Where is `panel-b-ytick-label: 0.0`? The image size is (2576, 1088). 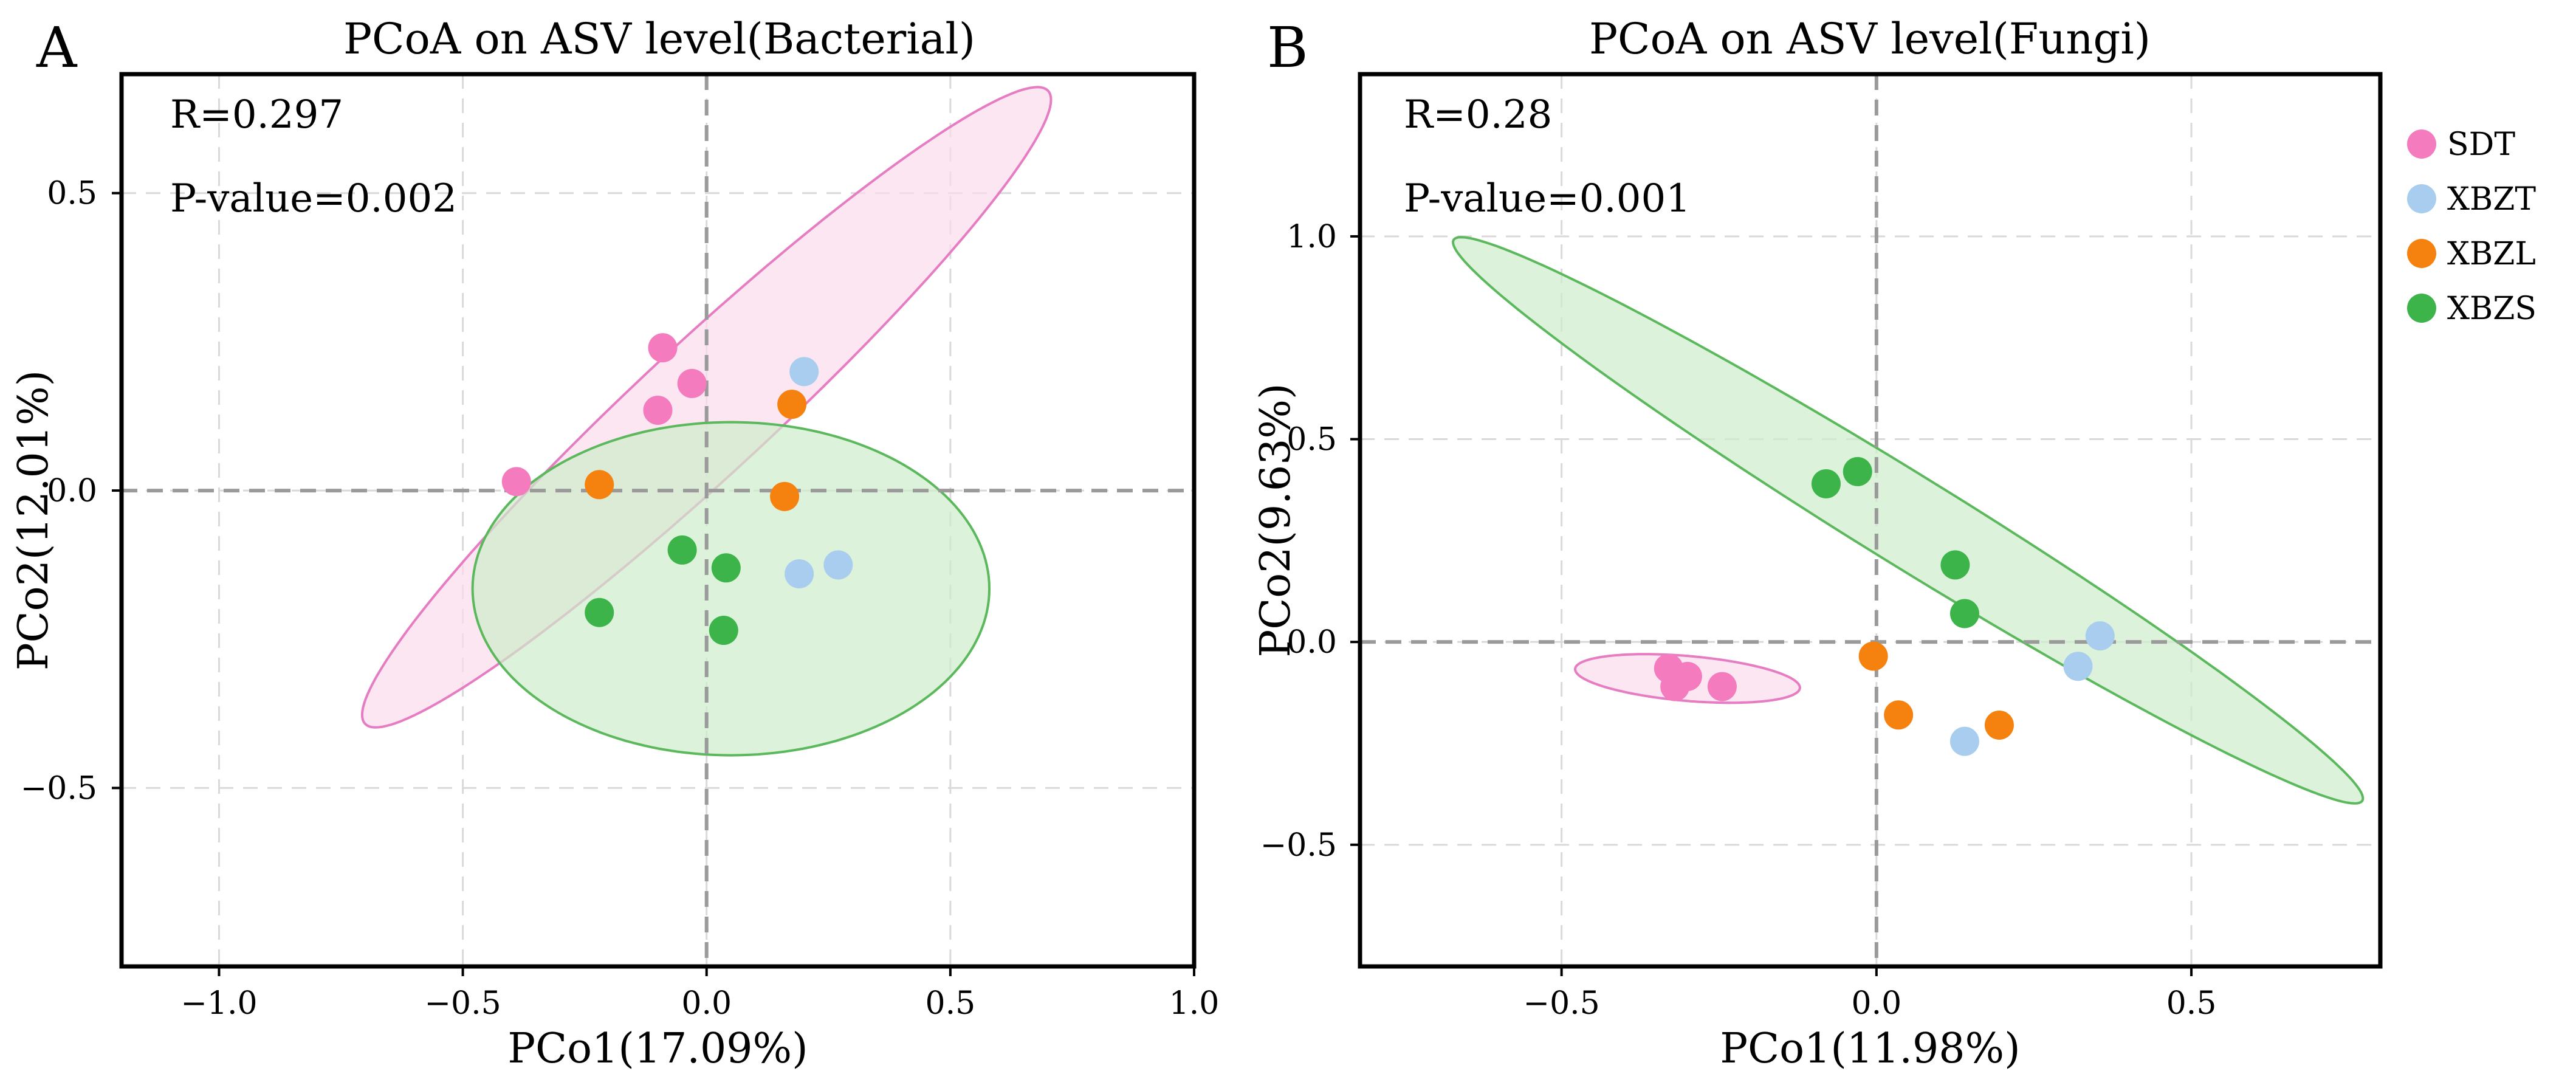 panel-b-ytick-label: 0.0 is located at coordinates (1311, 643).